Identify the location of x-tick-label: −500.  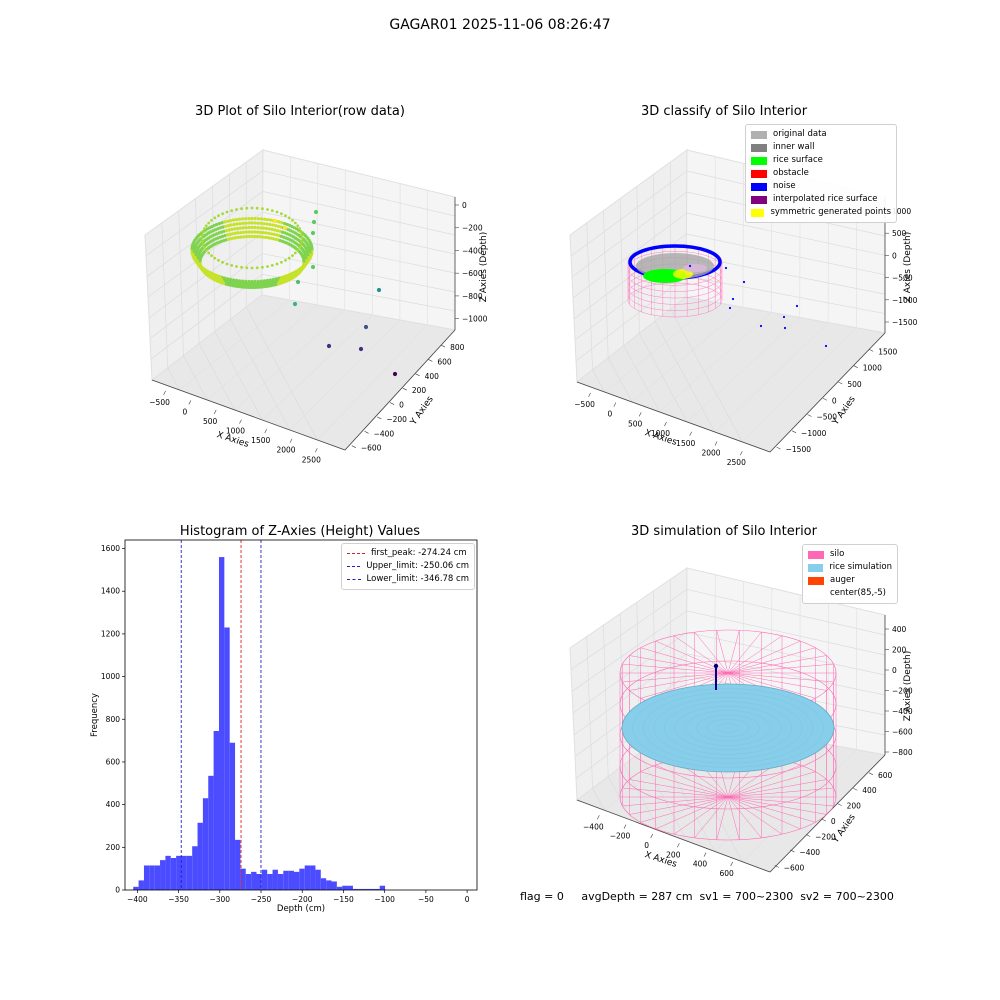
(584, 404).